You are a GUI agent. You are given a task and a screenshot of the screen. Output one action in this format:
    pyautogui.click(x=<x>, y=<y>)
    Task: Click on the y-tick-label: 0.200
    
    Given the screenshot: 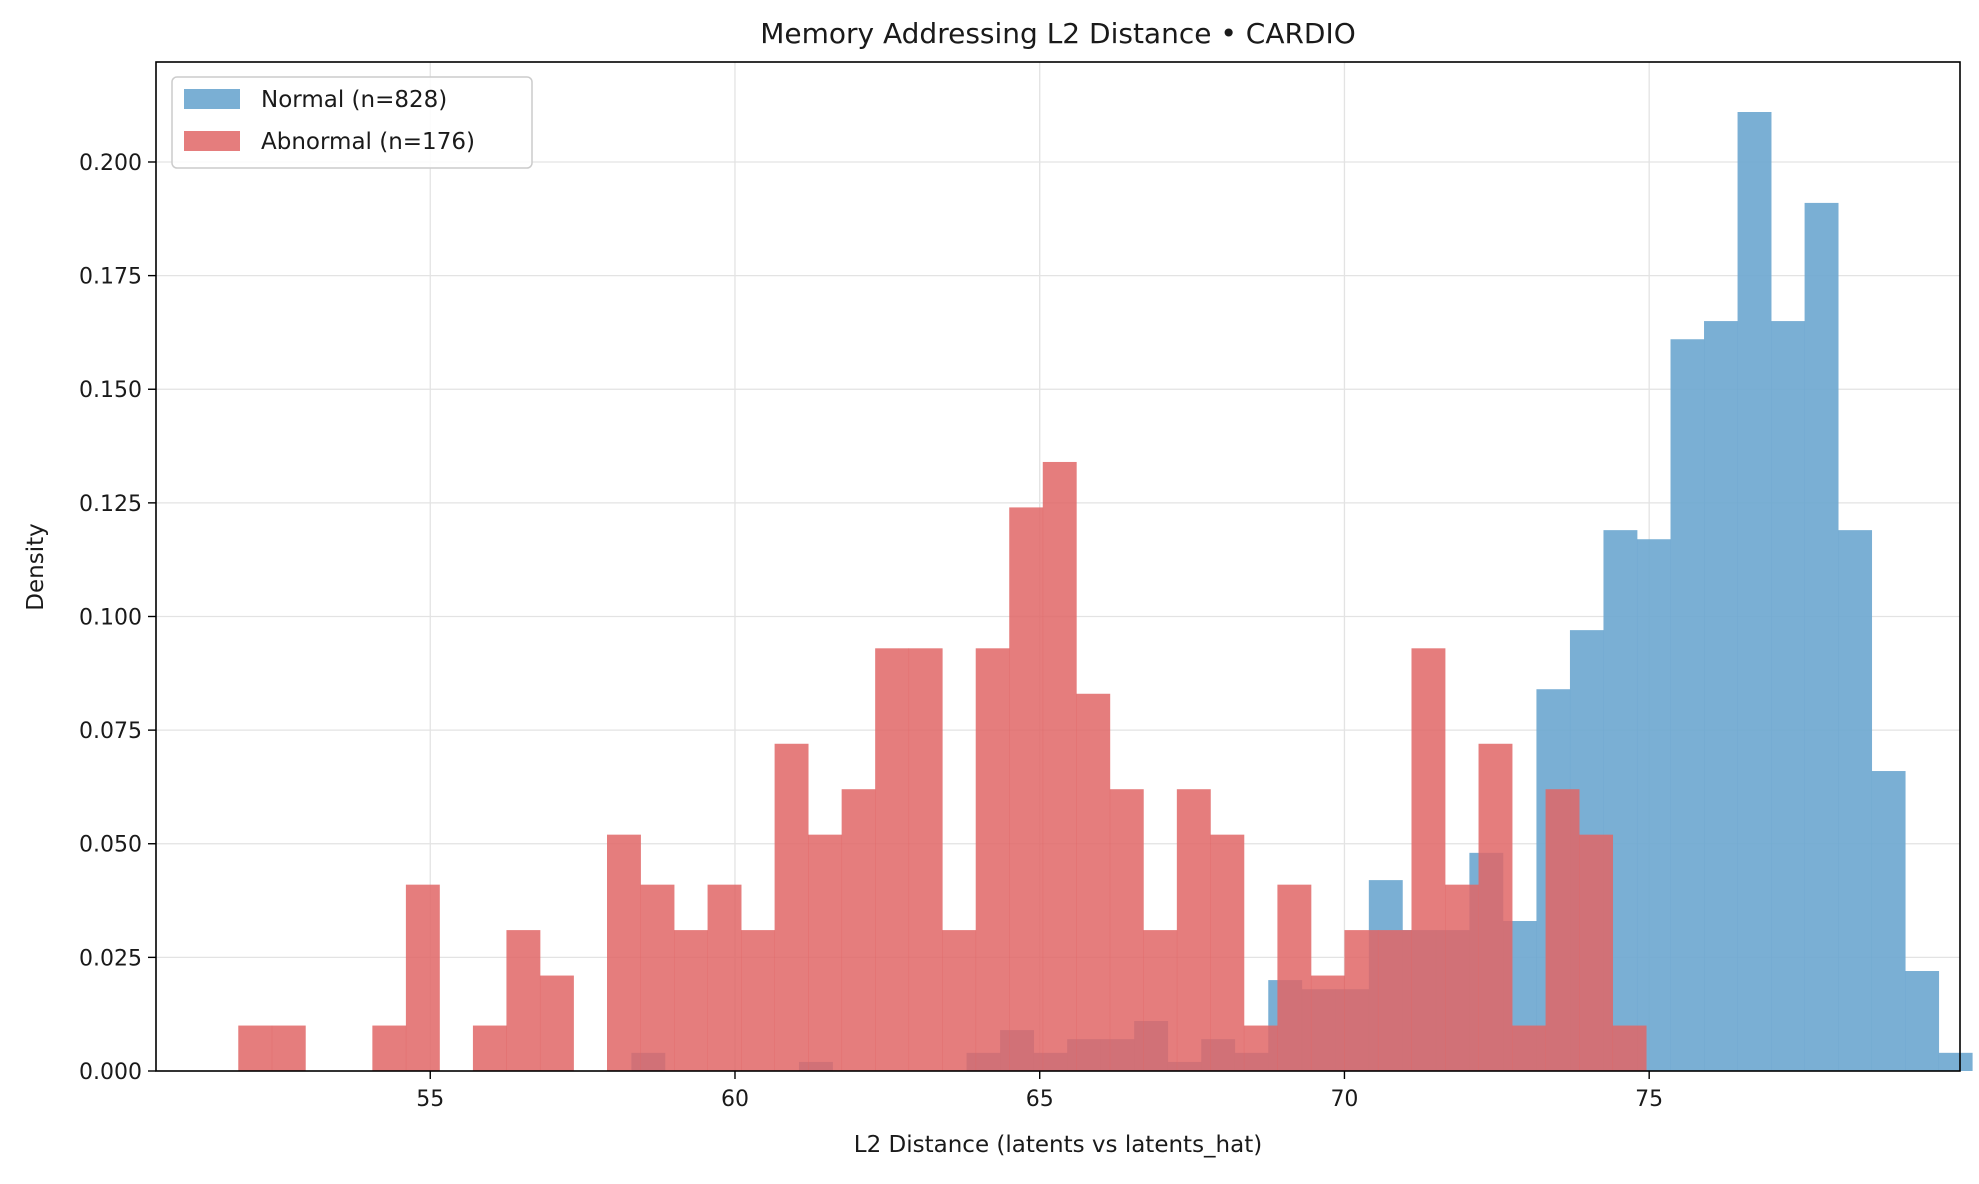 What is the action you would take?
    pyautogui.click(x=110, y=163)
    